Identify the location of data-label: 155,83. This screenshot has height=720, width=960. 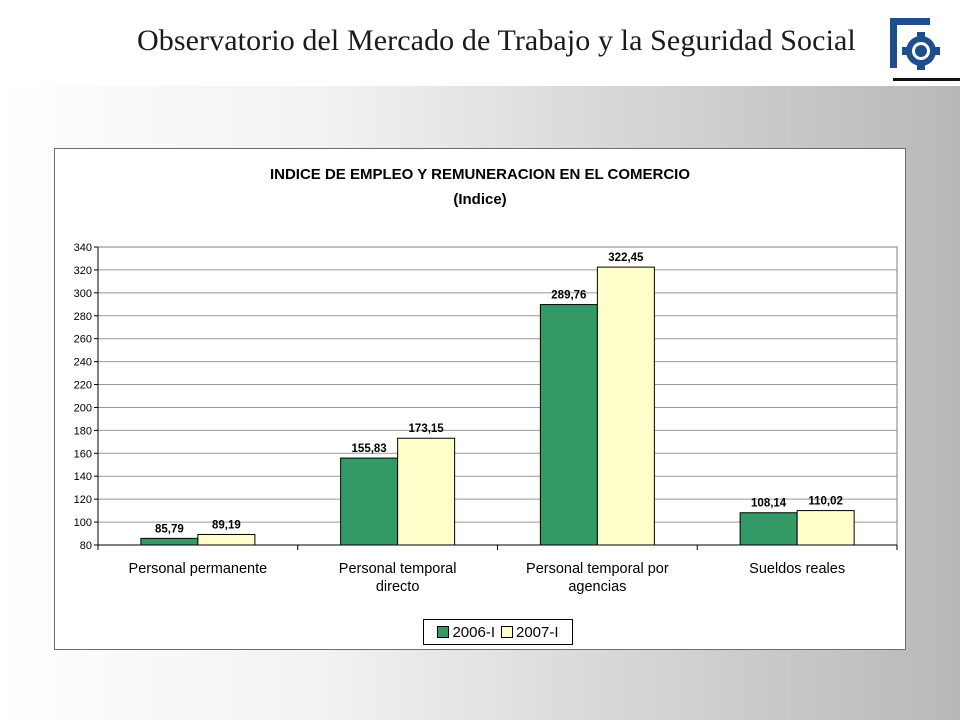
(369, 449).